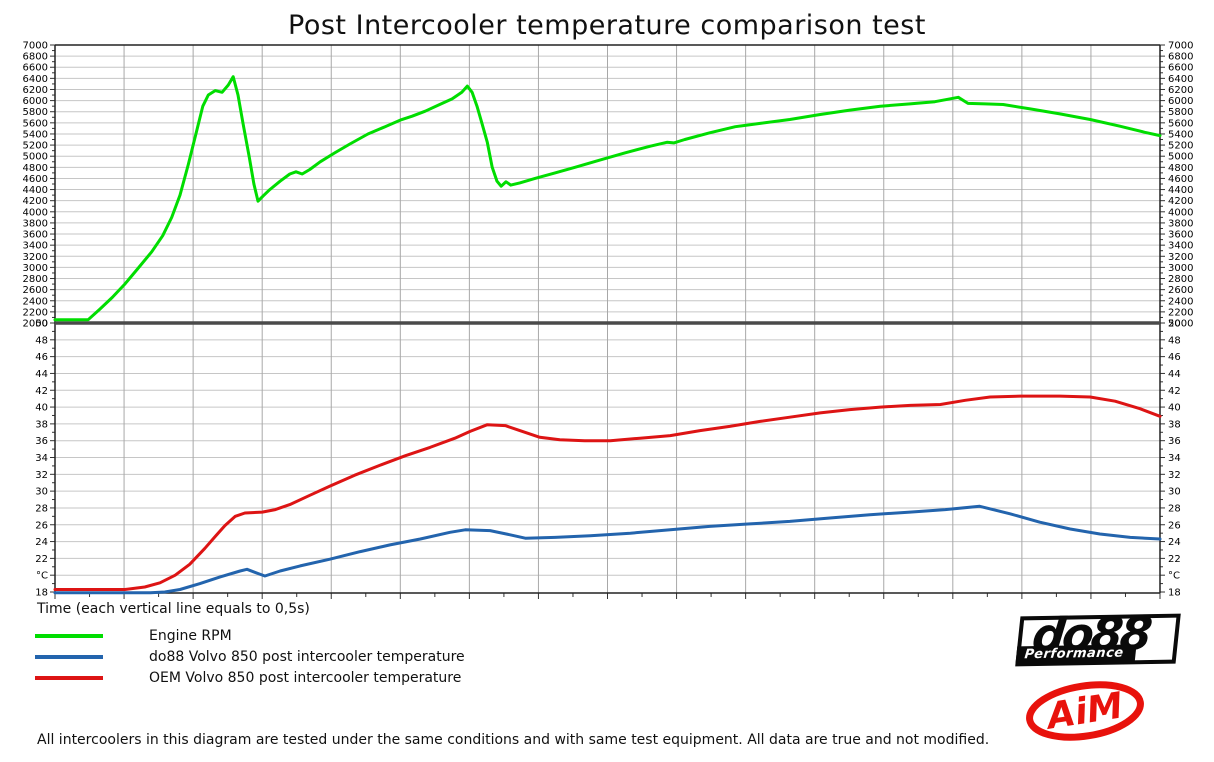 Image resolution: width=1214 pixels, height=762 pixels. I want to click on svg-text: 4200, so click(35, 201).